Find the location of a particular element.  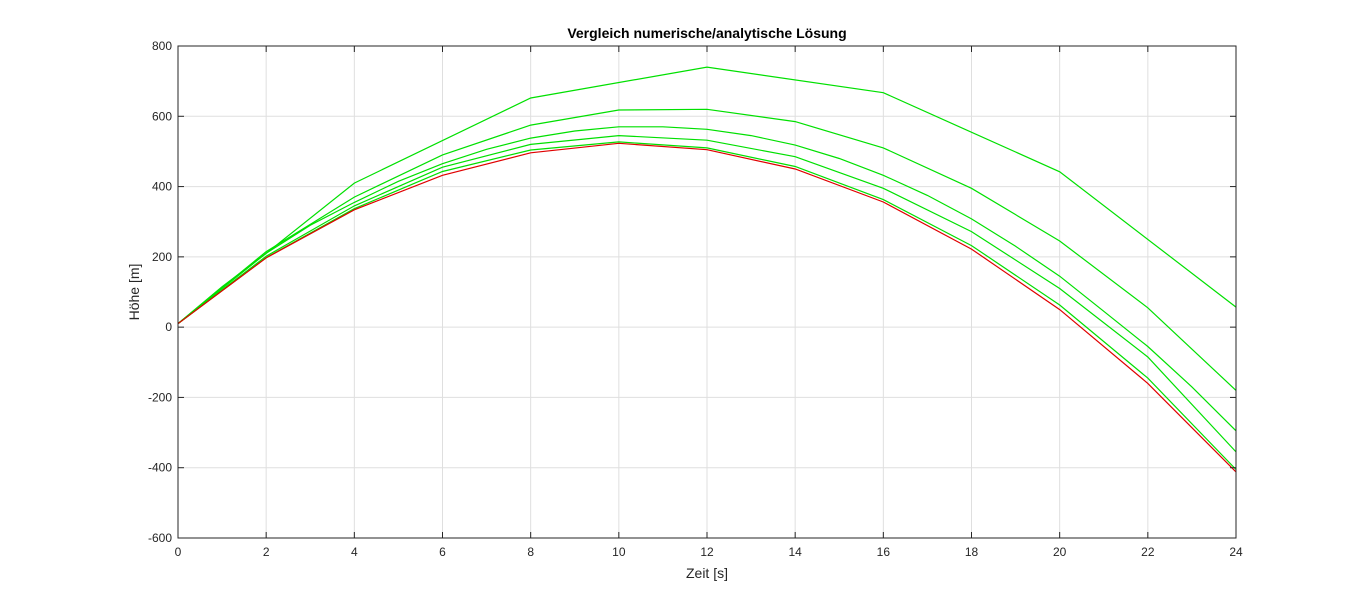

x-tick-label: 22 is located at coordinates (1148, 552).